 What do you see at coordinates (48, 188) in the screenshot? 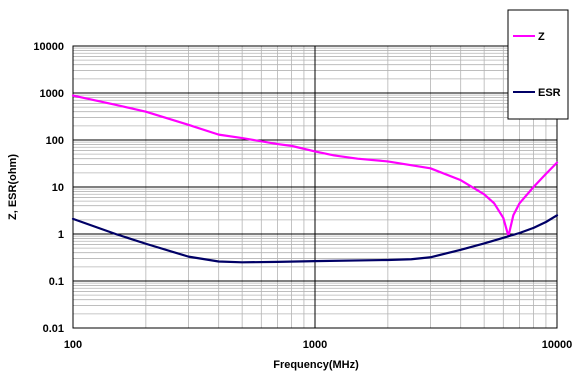
I see `y-axis-ticks: 0.01 0.1 1 10 100 1000 10000` at bounding box center [48, 188].